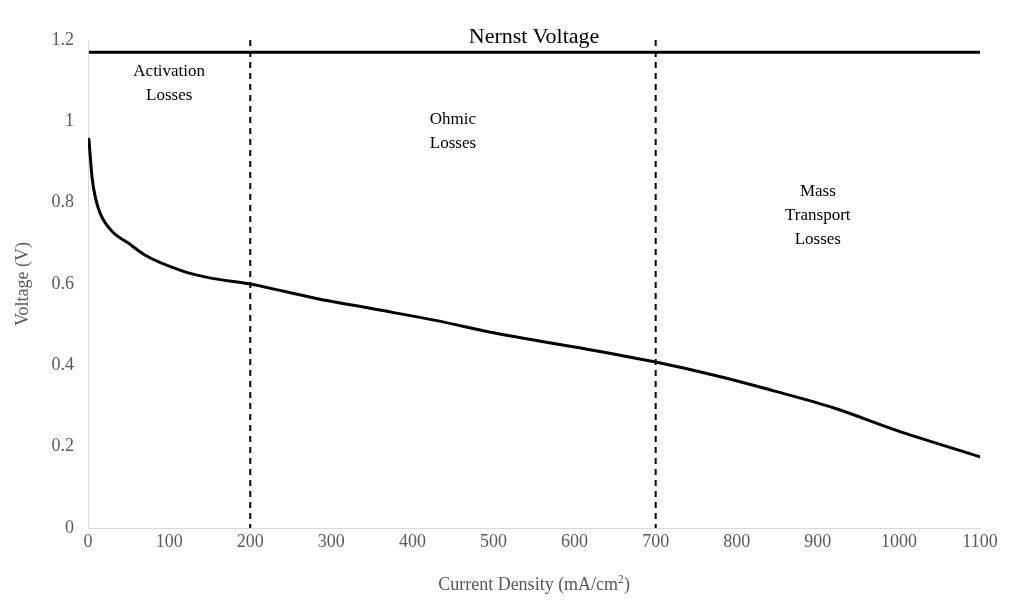 Image resolution: width=1024 pixels, height=603 pixels. What do you see at coordinates (88, 540) in the screenshot?
I see `x-tick-label: 0` at bounding box center [88, 540].